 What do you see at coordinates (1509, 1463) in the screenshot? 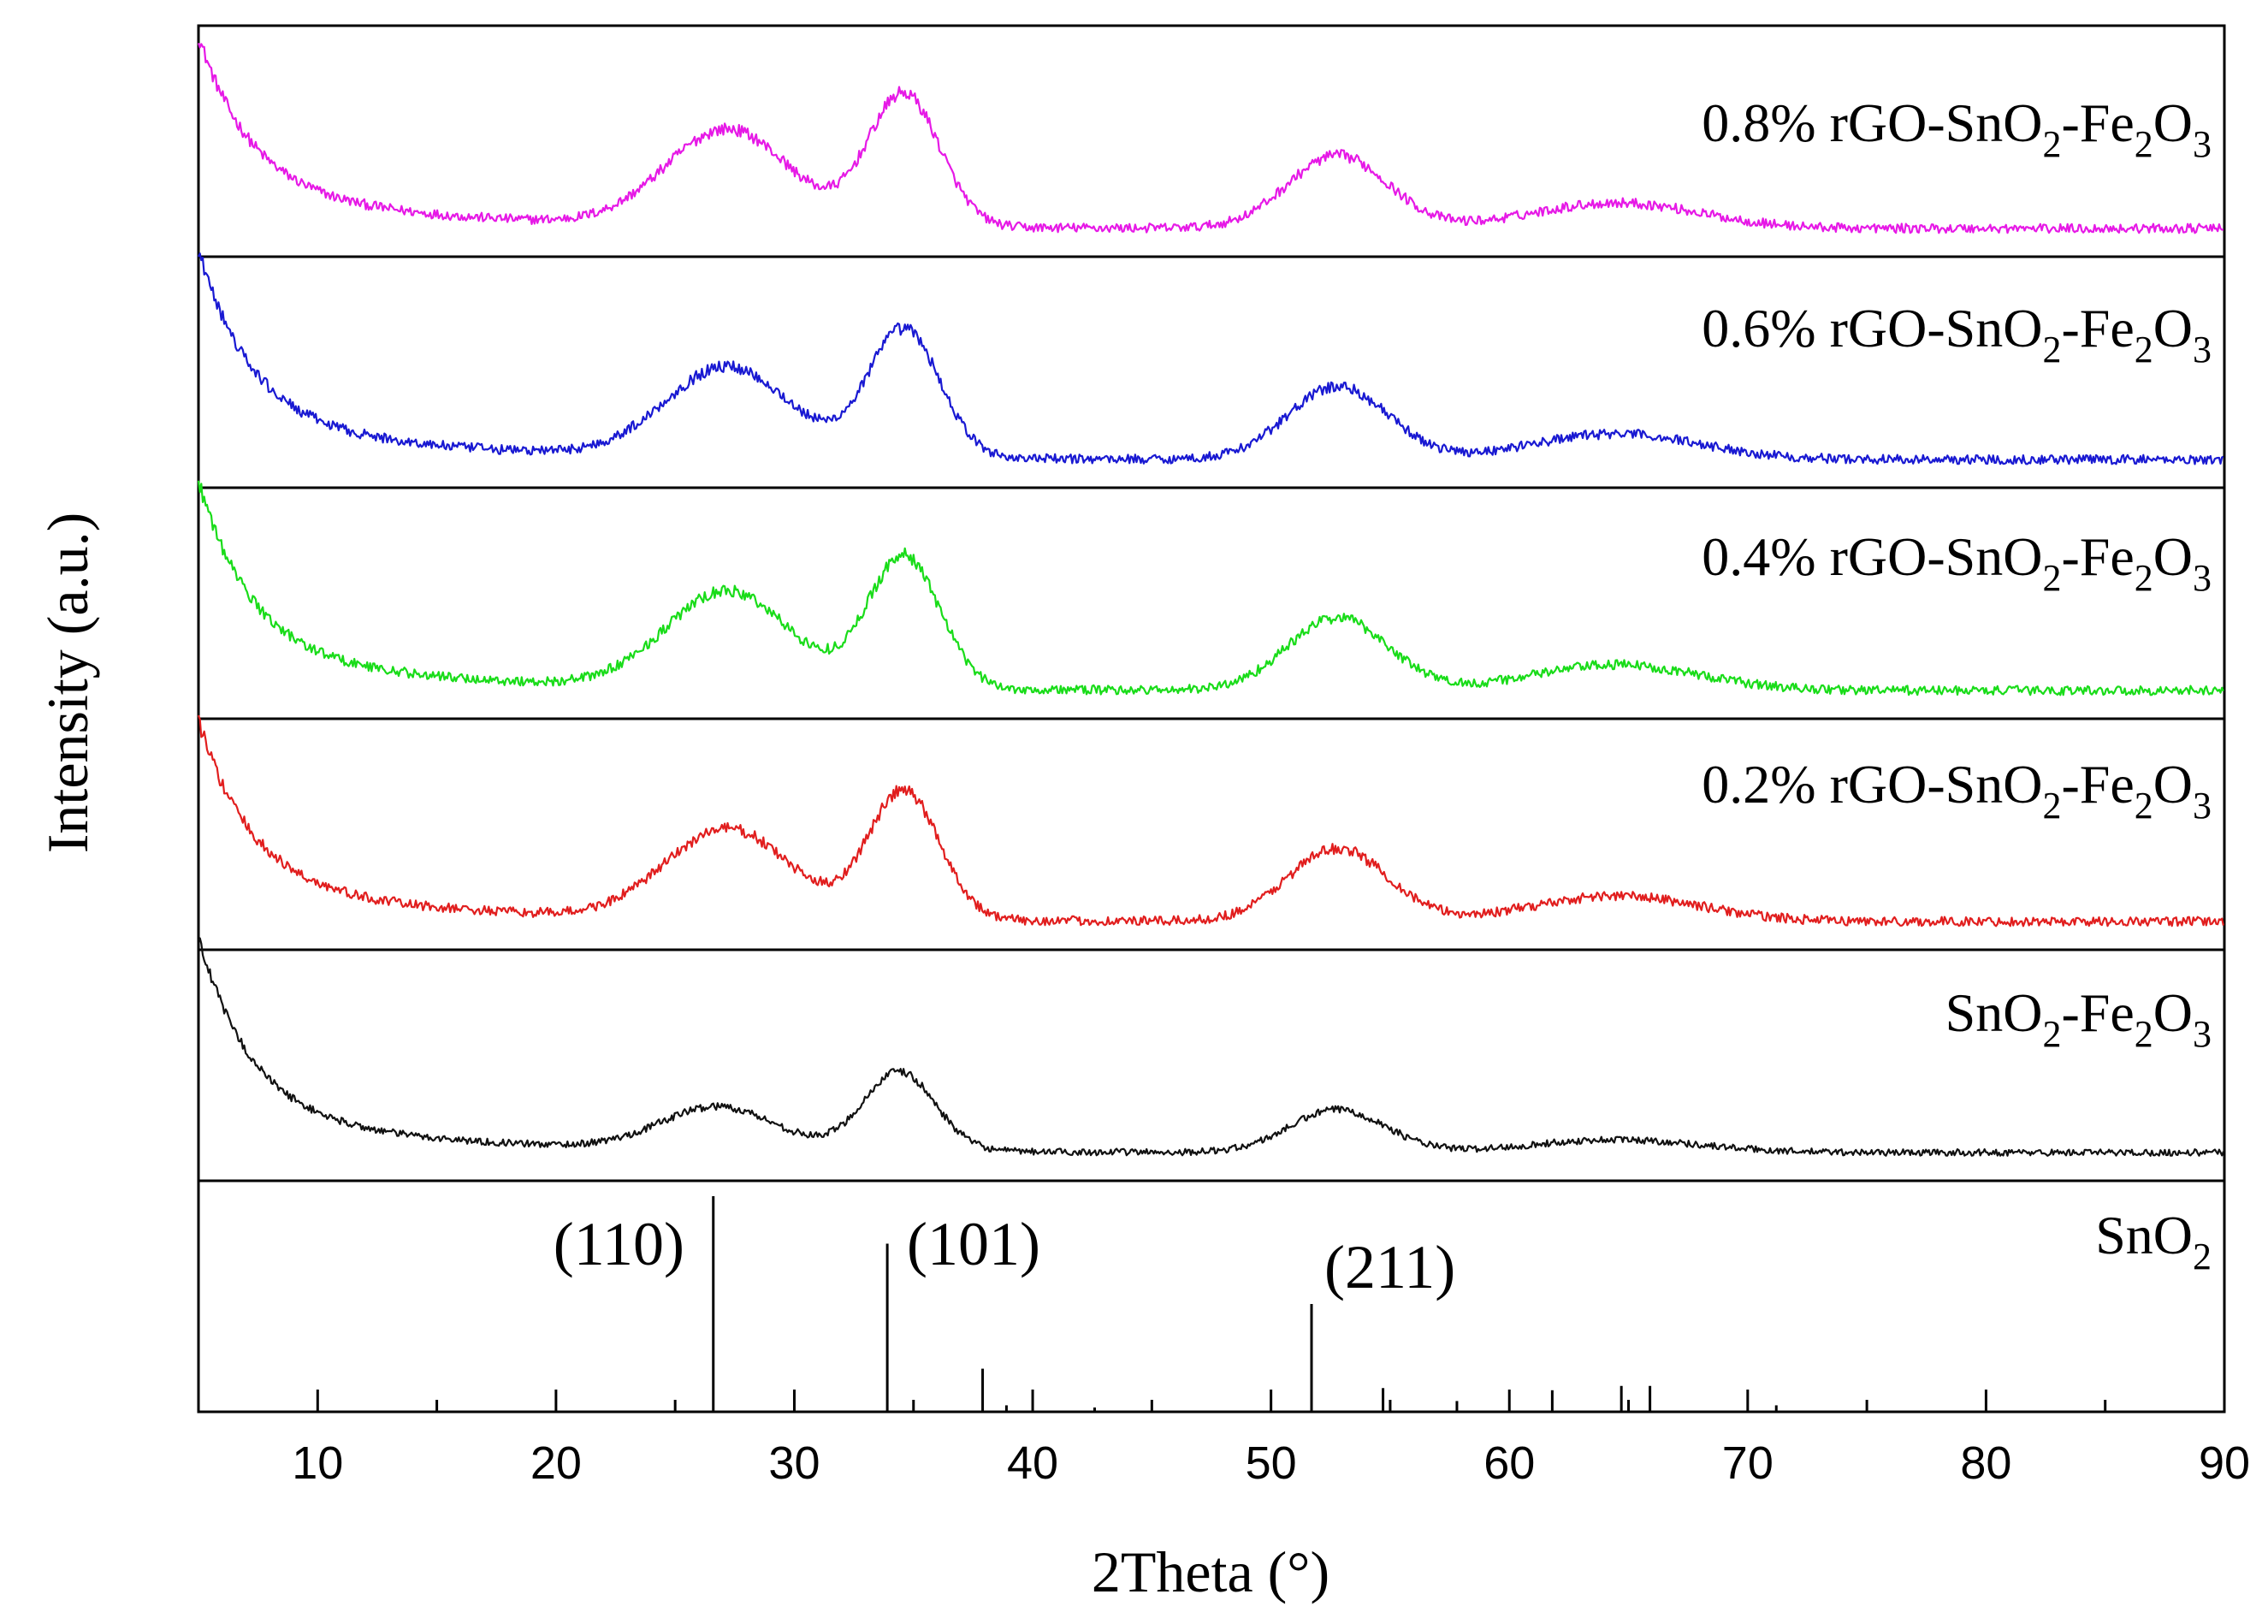
I see `x-tick-label: 60` at bounding box center [1509, 1463].